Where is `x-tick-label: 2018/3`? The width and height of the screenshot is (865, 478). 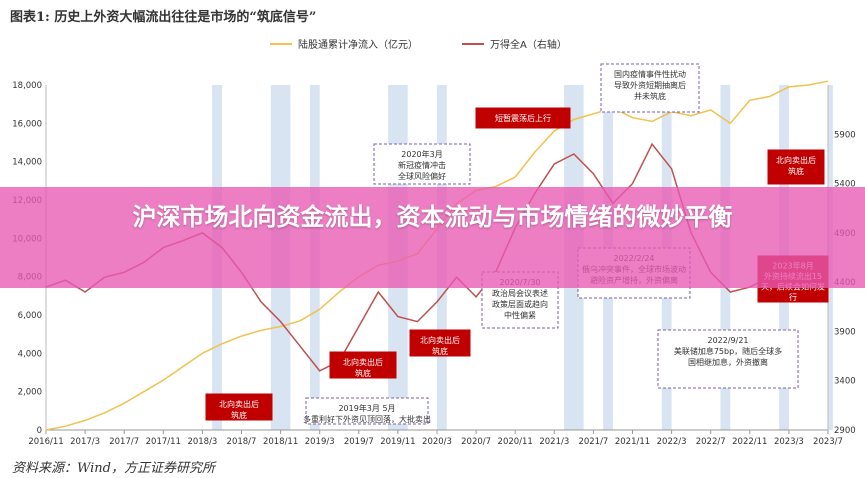
x-tick-label: 2018/3 is located at coordinates (202, 442).